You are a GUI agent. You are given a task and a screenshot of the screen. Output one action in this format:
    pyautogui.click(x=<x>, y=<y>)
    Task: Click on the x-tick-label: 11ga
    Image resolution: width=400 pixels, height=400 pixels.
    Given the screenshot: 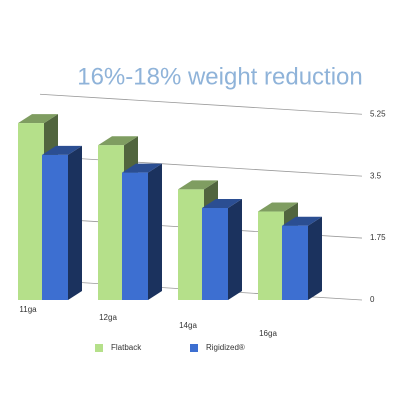 What is the action you would take?
    pyautogui.click(x=28, y=309)
    